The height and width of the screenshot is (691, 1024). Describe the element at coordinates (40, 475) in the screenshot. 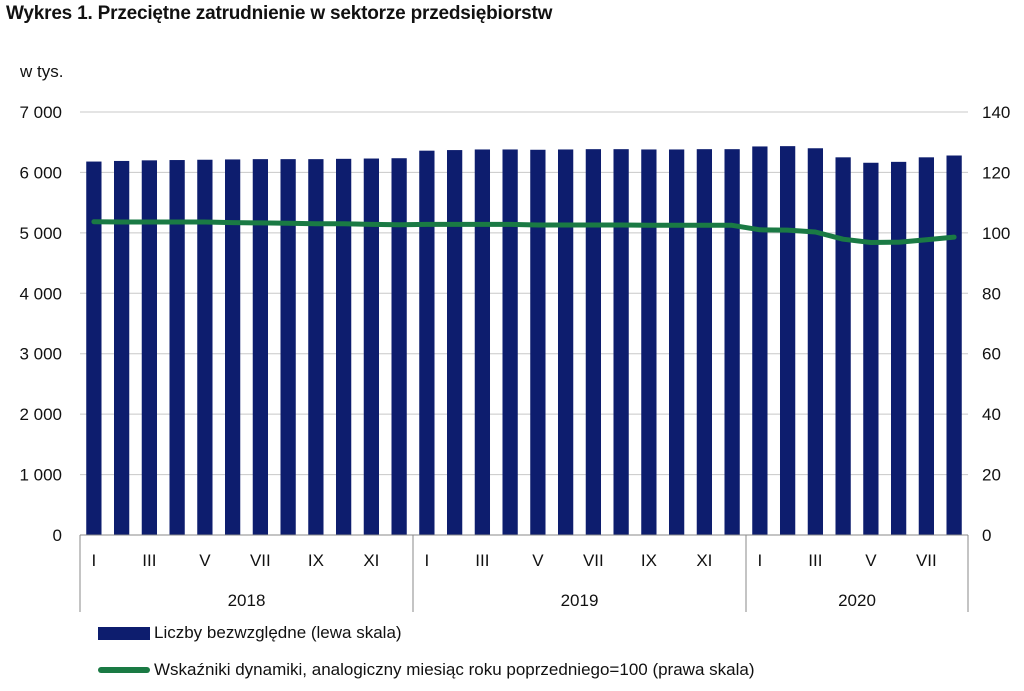

I see `left-axis-tick: 1 000` at that location.